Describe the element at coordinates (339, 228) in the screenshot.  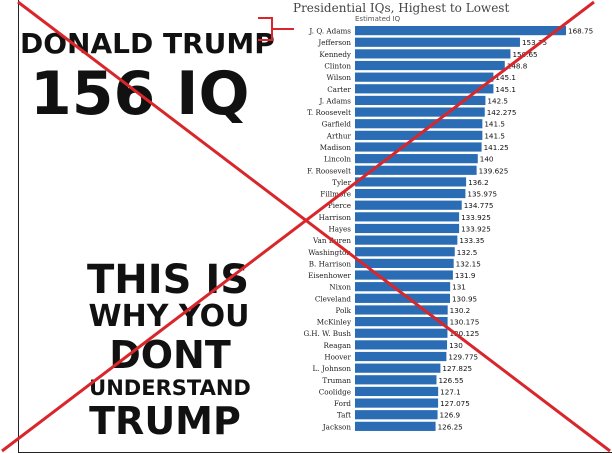
I see `category-label-17: Hayes` at that location.